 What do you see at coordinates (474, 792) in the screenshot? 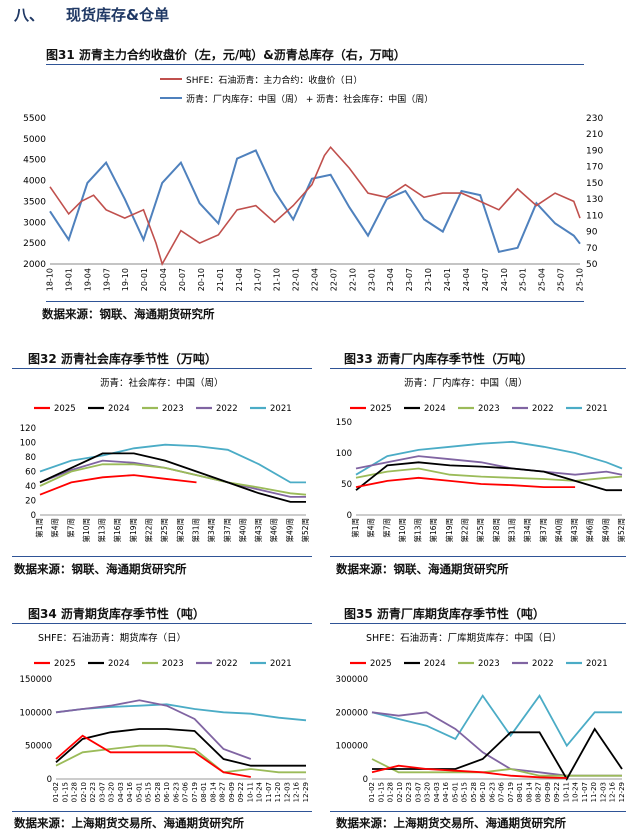
I see `x-tick-label: 05-28` at bounding box center [474, 792].